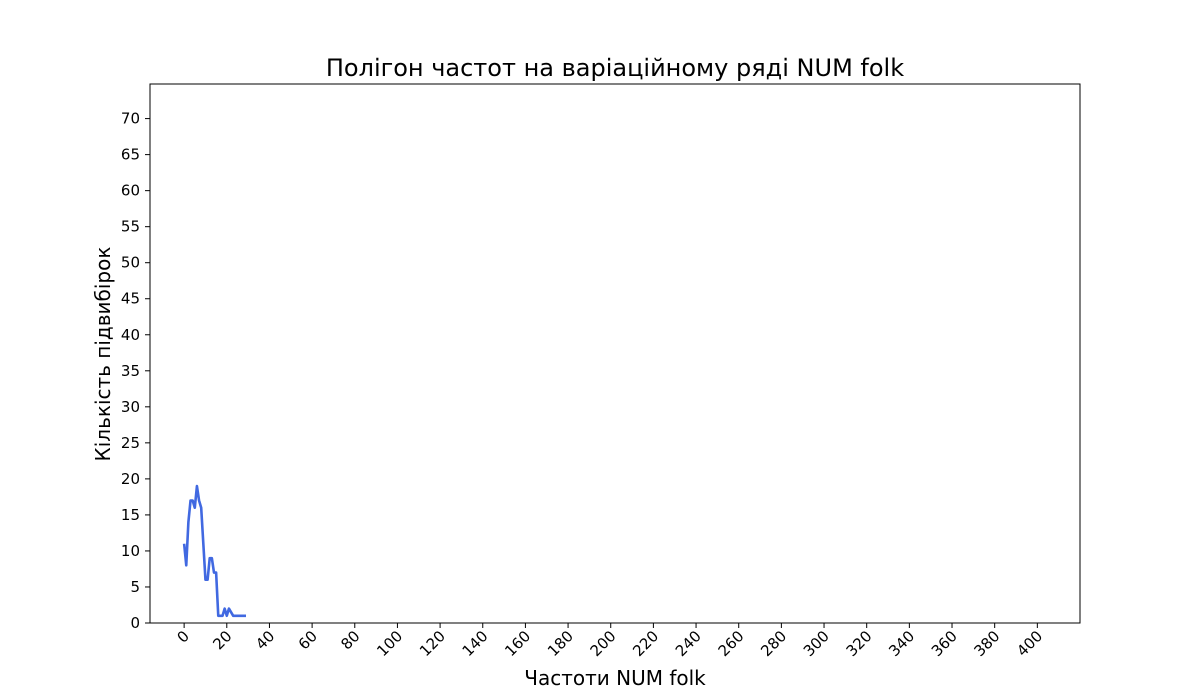  Describe the element at coordinates (130, 299) in the screenshot. I see `y-tick-label: 45` at that location.